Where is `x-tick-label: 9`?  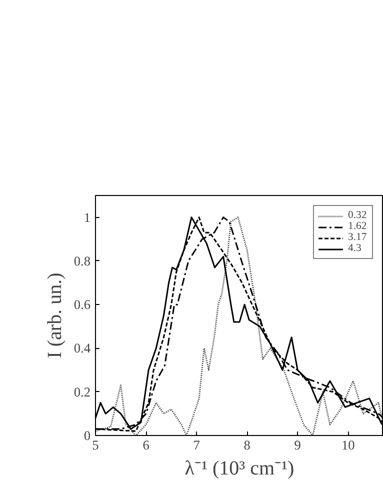
x-tick-label: 9 is located at coordinates (298, 445).